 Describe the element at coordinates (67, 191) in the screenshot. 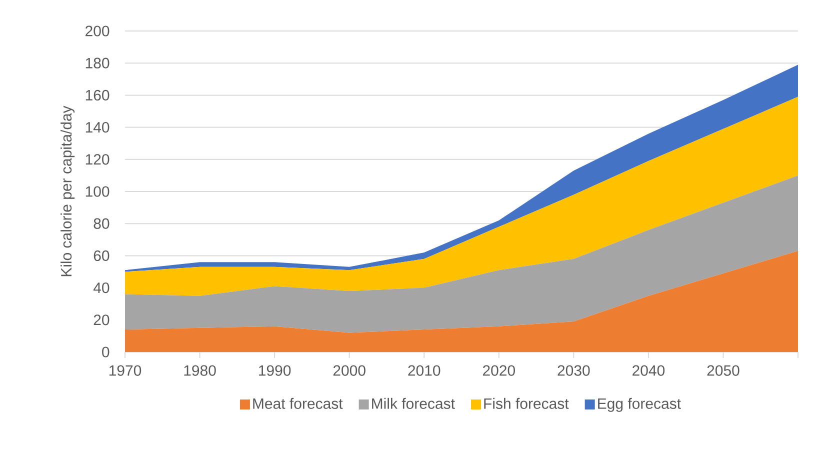

I see `y-axis-title: Kilo calorie per capita/day` at that location.